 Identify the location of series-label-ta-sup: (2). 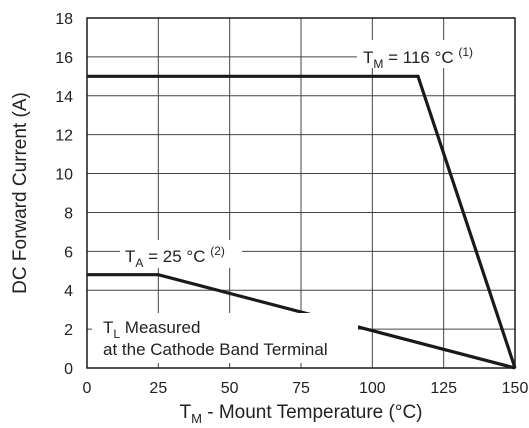
(217, 251).